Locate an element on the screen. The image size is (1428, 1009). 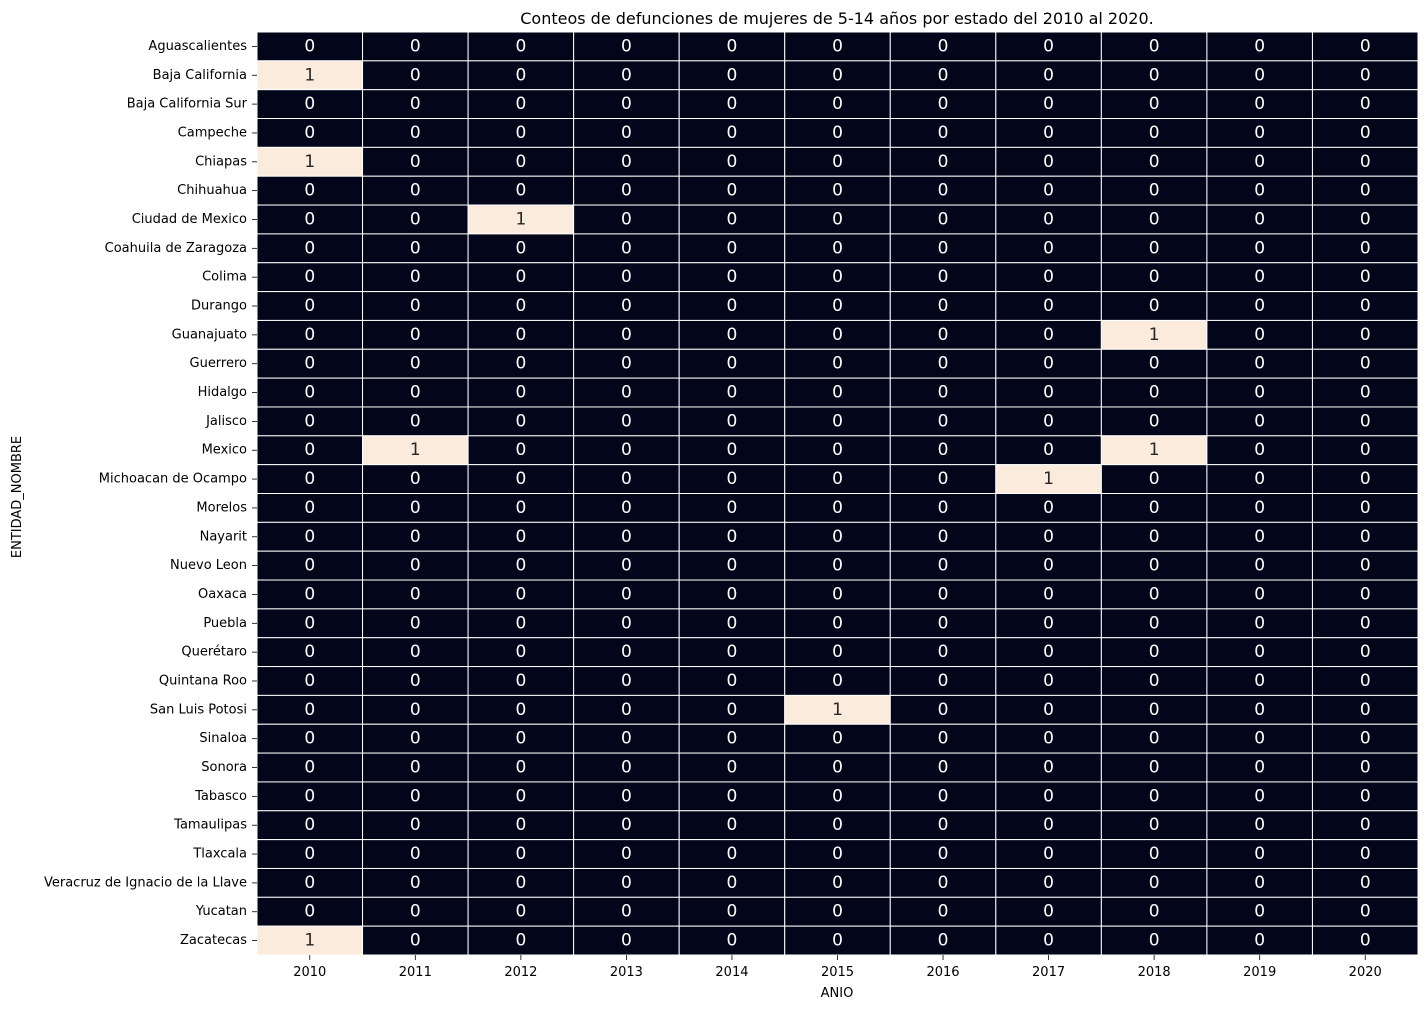
y-tick-label: Coahuila de Zaragoza is located at coordinates (176, 248).